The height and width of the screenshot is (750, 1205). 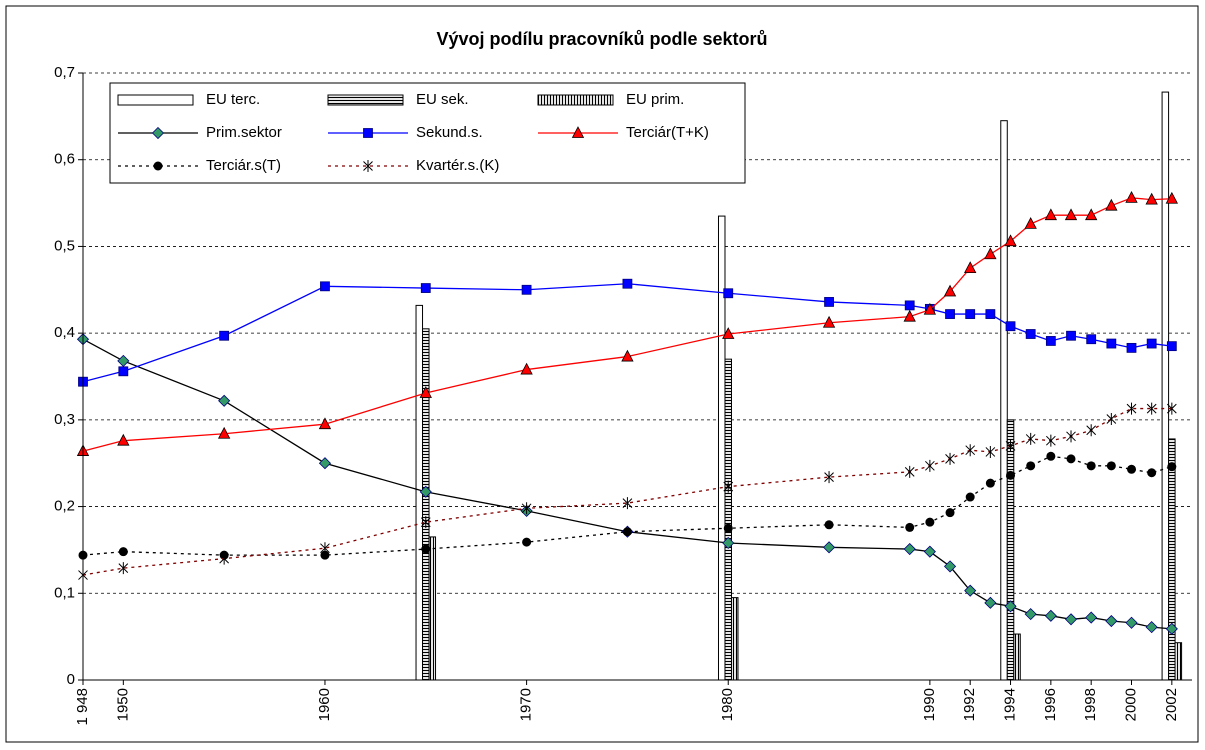 I want to click on y-tick-label: 0,2, so click(x=64, y=506).